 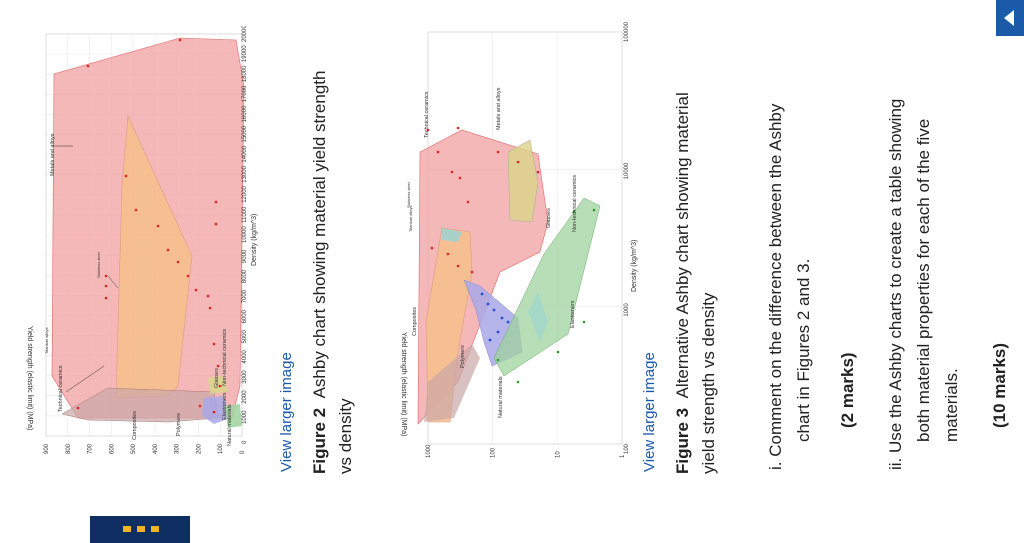 What do you see at coordinates (245, 214) in the screenshot?
I see `f2-xtick-label: 11000` at bounding box center [245, 214].